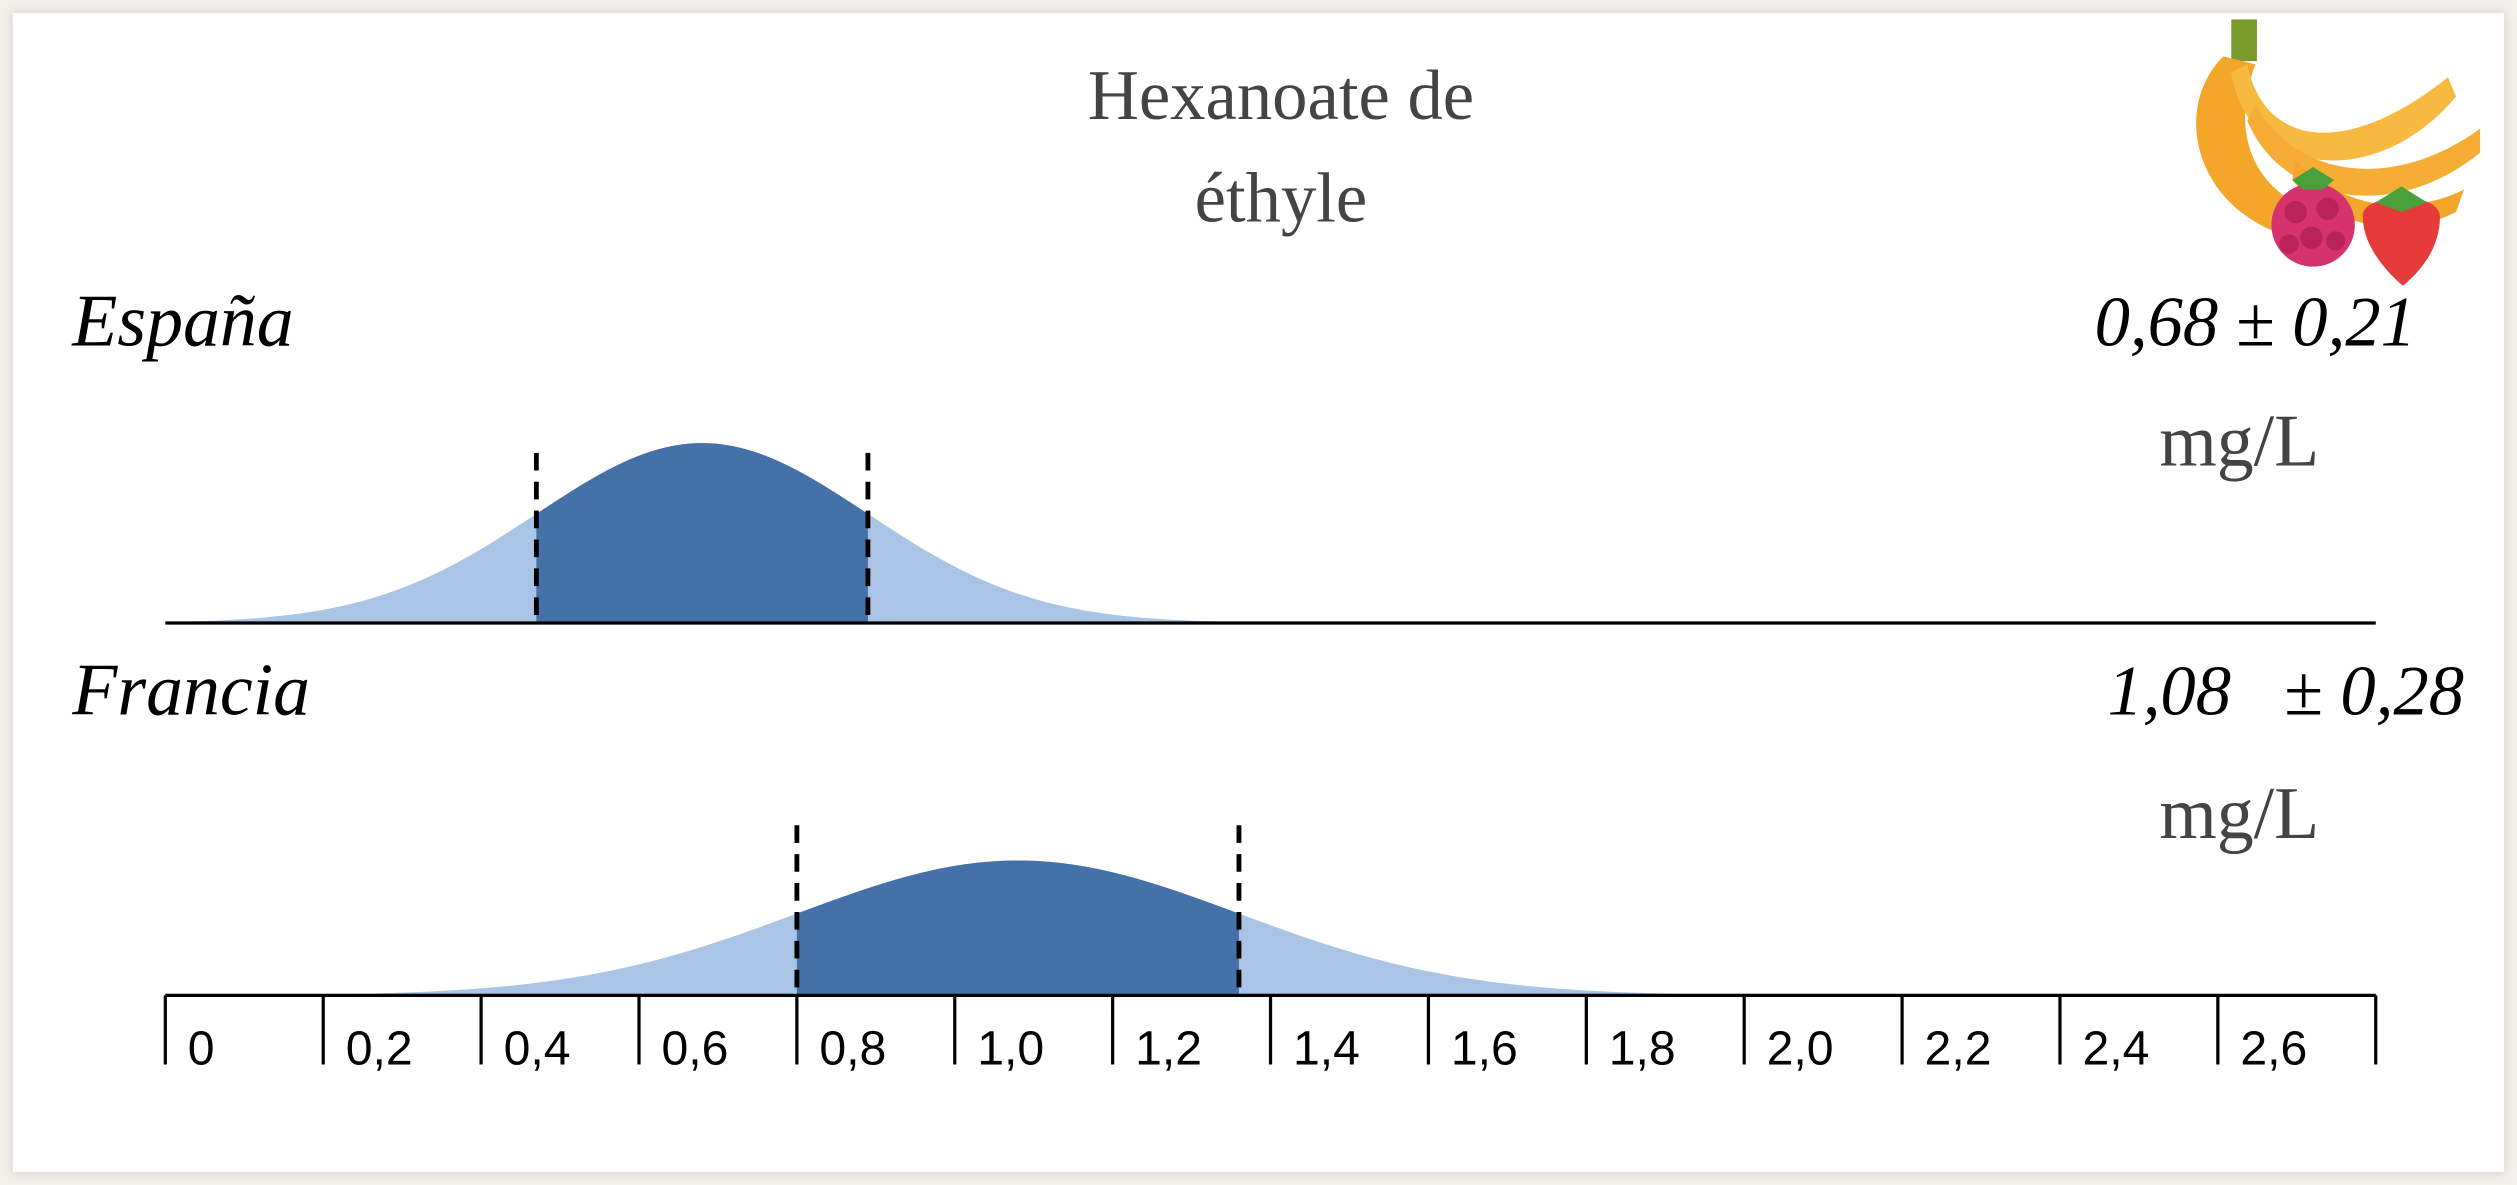 The image size is (2517, 1185). I want to click on x-tick-label: 2,2, so click(1958, 1048).